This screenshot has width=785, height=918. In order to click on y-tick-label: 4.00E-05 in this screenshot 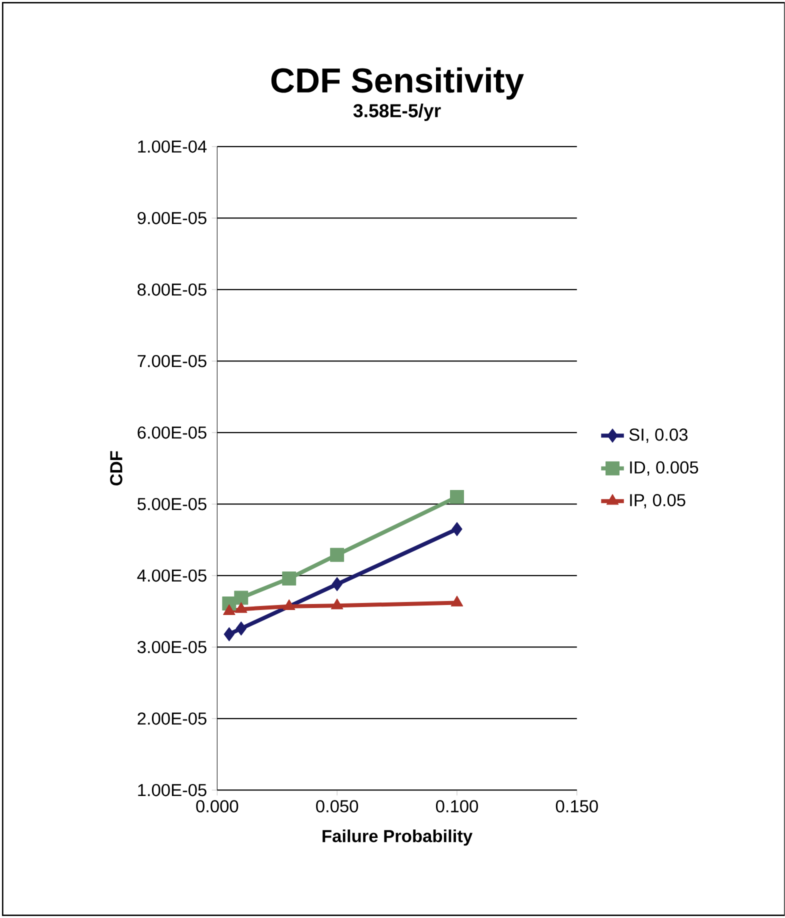, I will do `click(172, 575)`.